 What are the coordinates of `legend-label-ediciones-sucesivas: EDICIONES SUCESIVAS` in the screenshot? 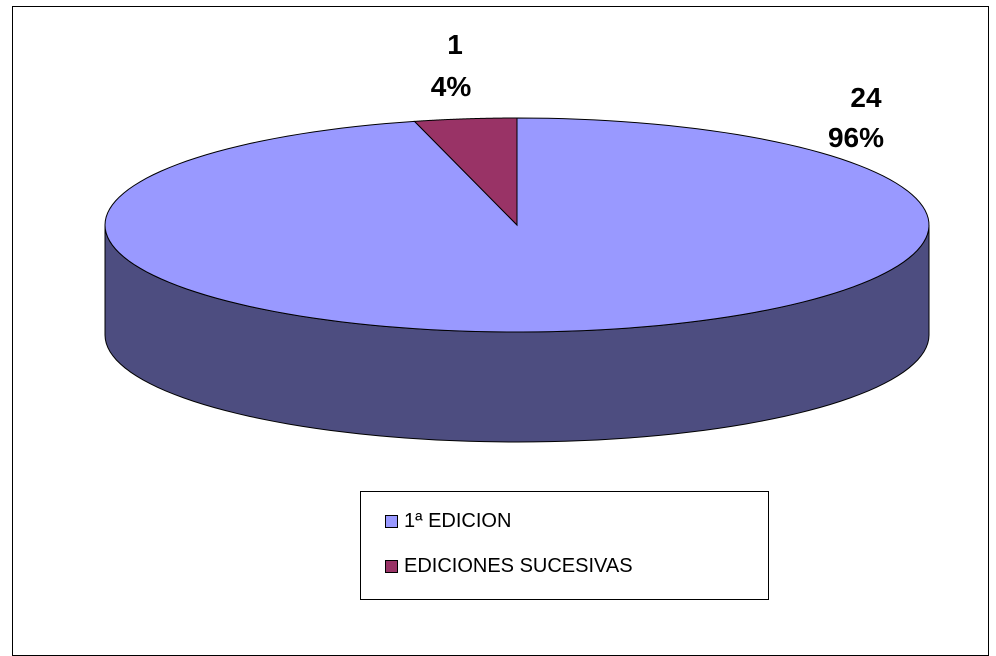 It's located at (518, 566).